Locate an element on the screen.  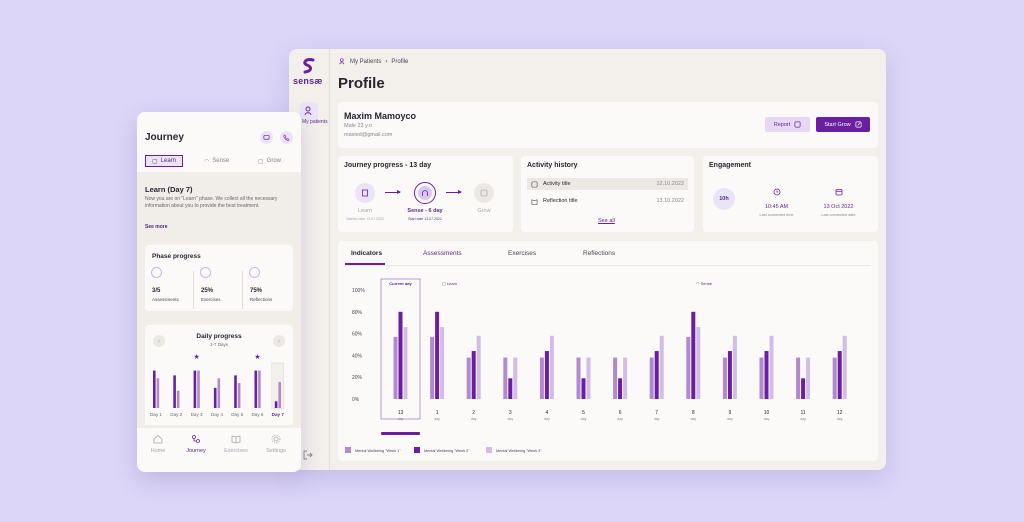
x-tick-label: Day 3 is located at coordinates (197, 414).